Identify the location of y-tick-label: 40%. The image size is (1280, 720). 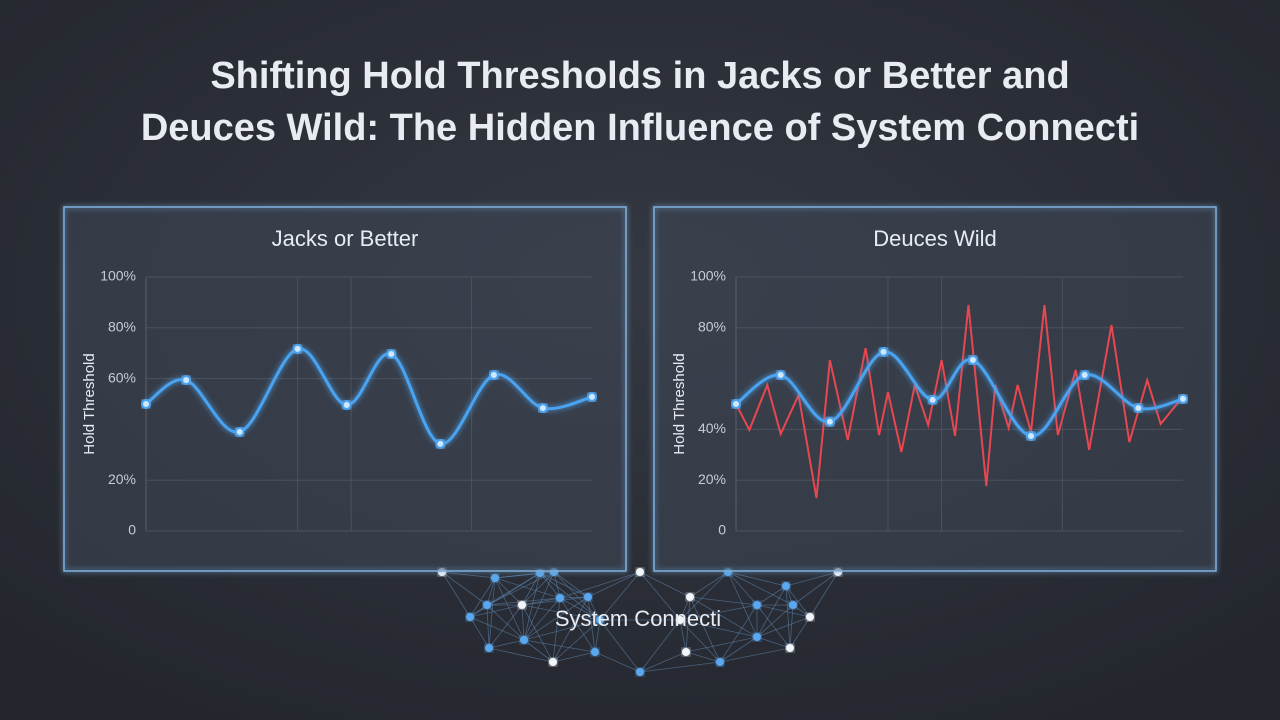
(712, 428).